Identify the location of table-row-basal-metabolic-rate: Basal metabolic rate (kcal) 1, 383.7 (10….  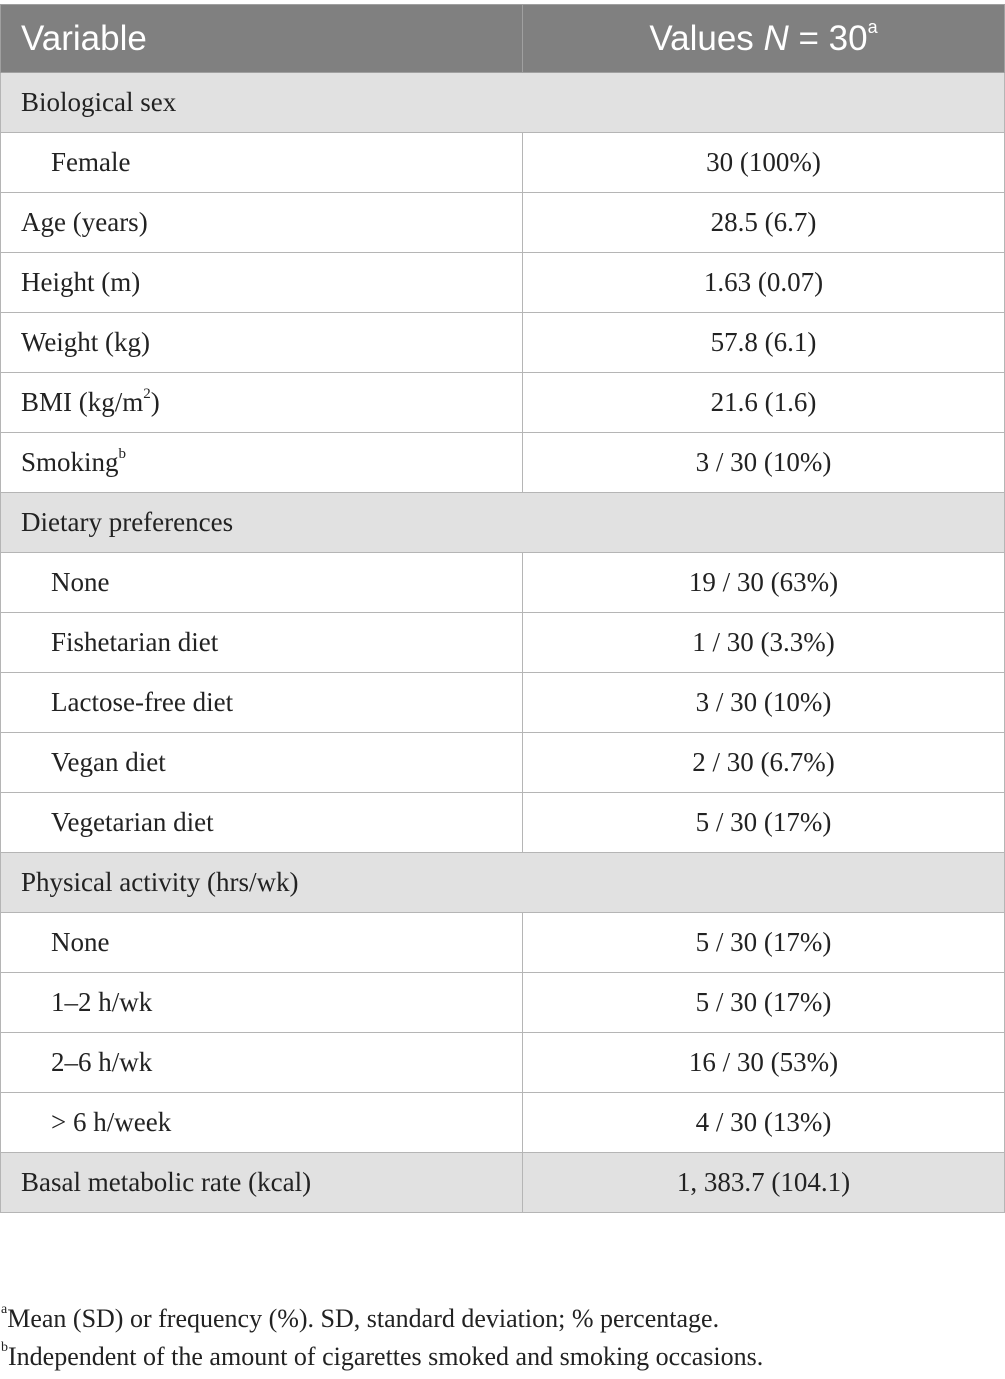
(502, 1182).